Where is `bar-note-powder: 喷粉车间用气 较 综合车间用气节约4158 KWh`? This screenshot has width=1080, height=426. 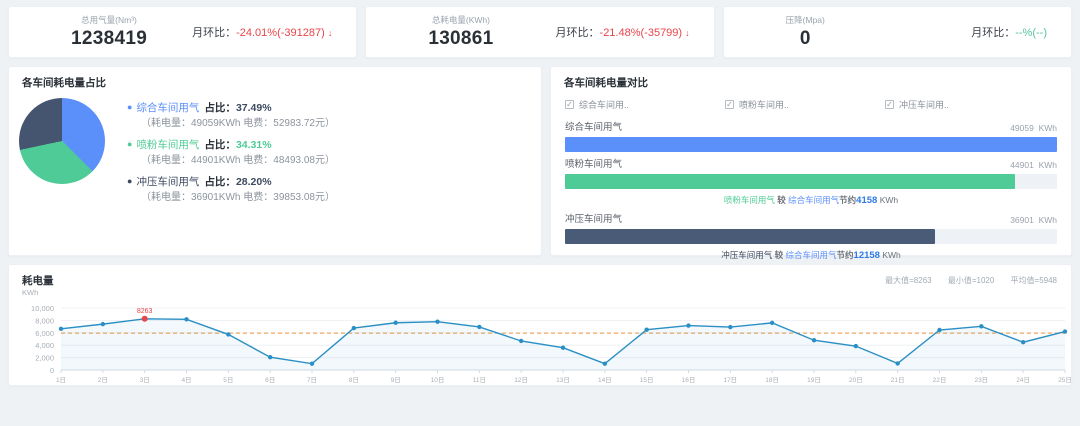
bar-note-powder: 喷粉车间用气 较 综合车间用气节约4158 KWh is located at coordinates (811, 200).